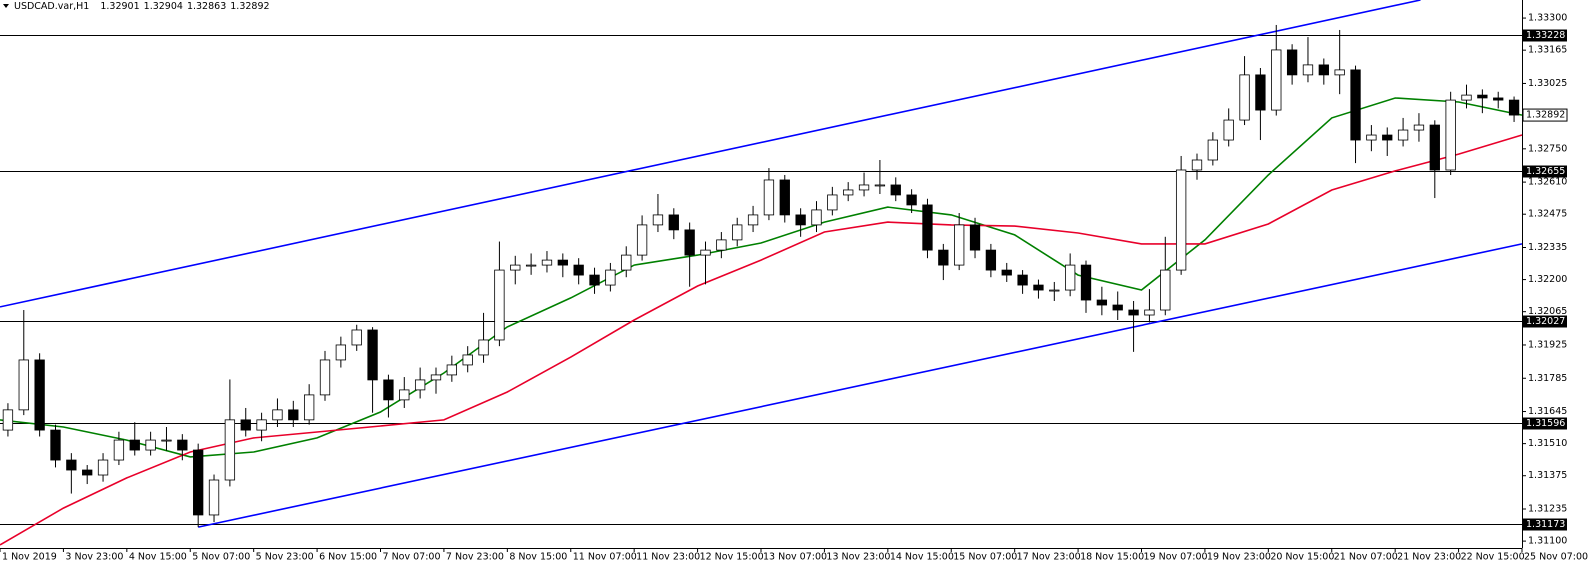  What do you see at coordinates (1547, 148) in the screenshot?
I see `y-tick-label: 1.32750` at bounding box center [1547, 148].